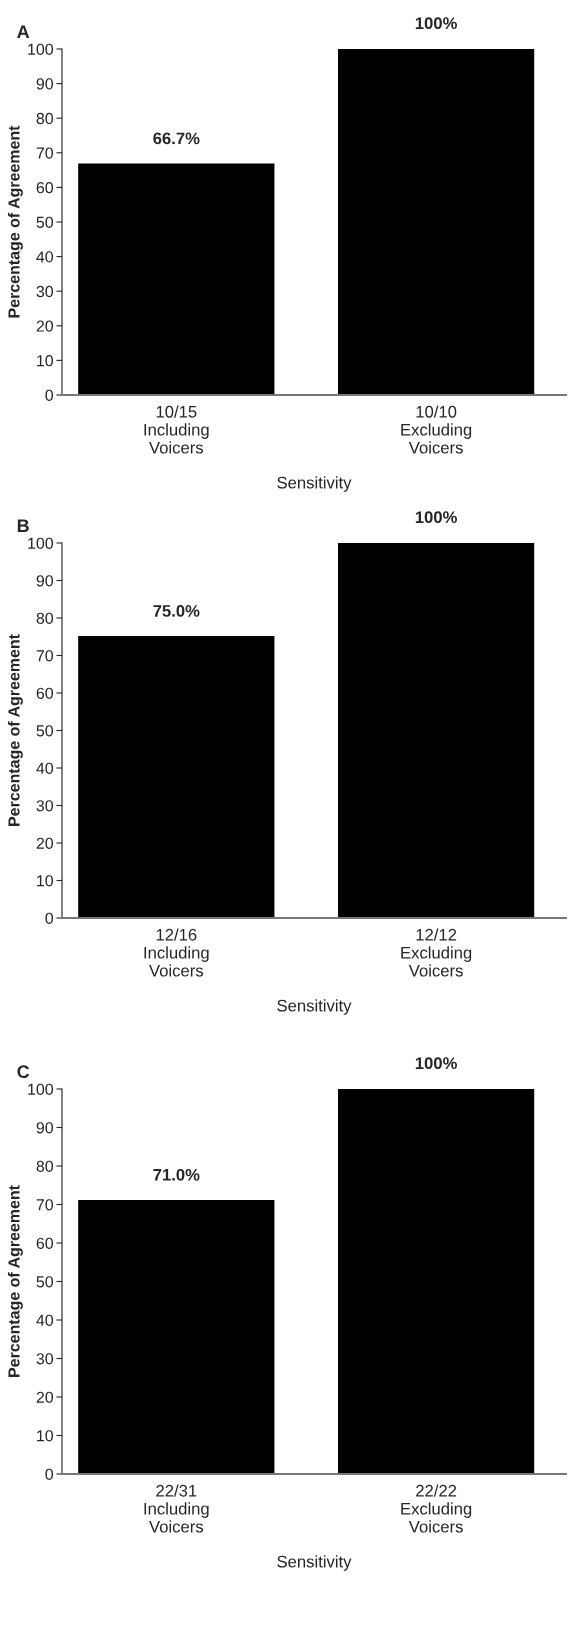  What do you see at coordinates (436, 429) in the screenshot?
I see `x-tick-label: 10/10 Excluding Voicers` at bounding box center [436, 429].